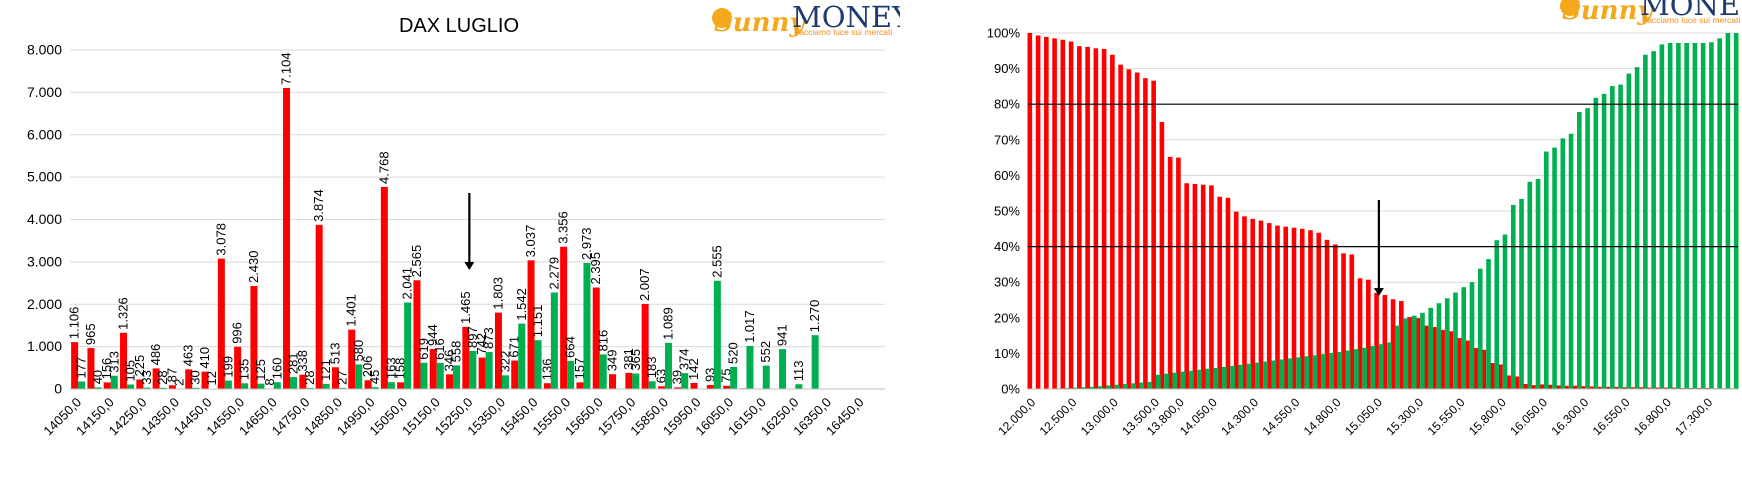 This screenshot has width=1742, height=478. I want to click on data-label: 8, so click(269, 381).